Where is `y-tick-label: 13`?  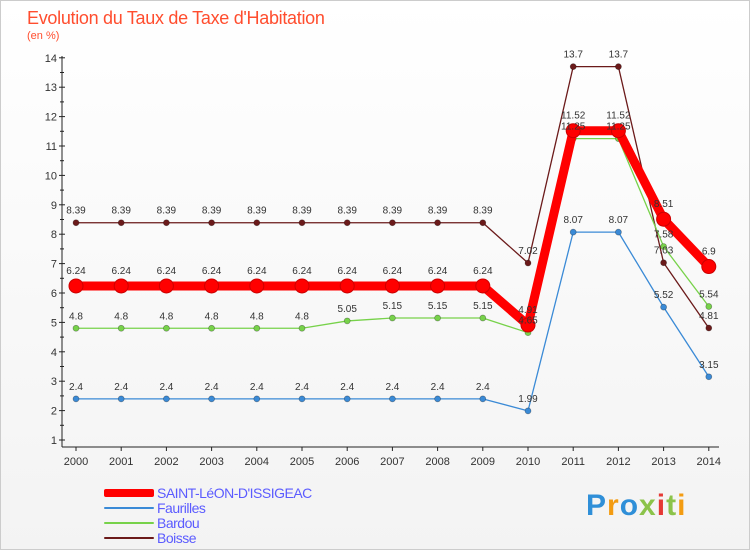 y-tick-label: 13 is located at coordinates (51, 88).